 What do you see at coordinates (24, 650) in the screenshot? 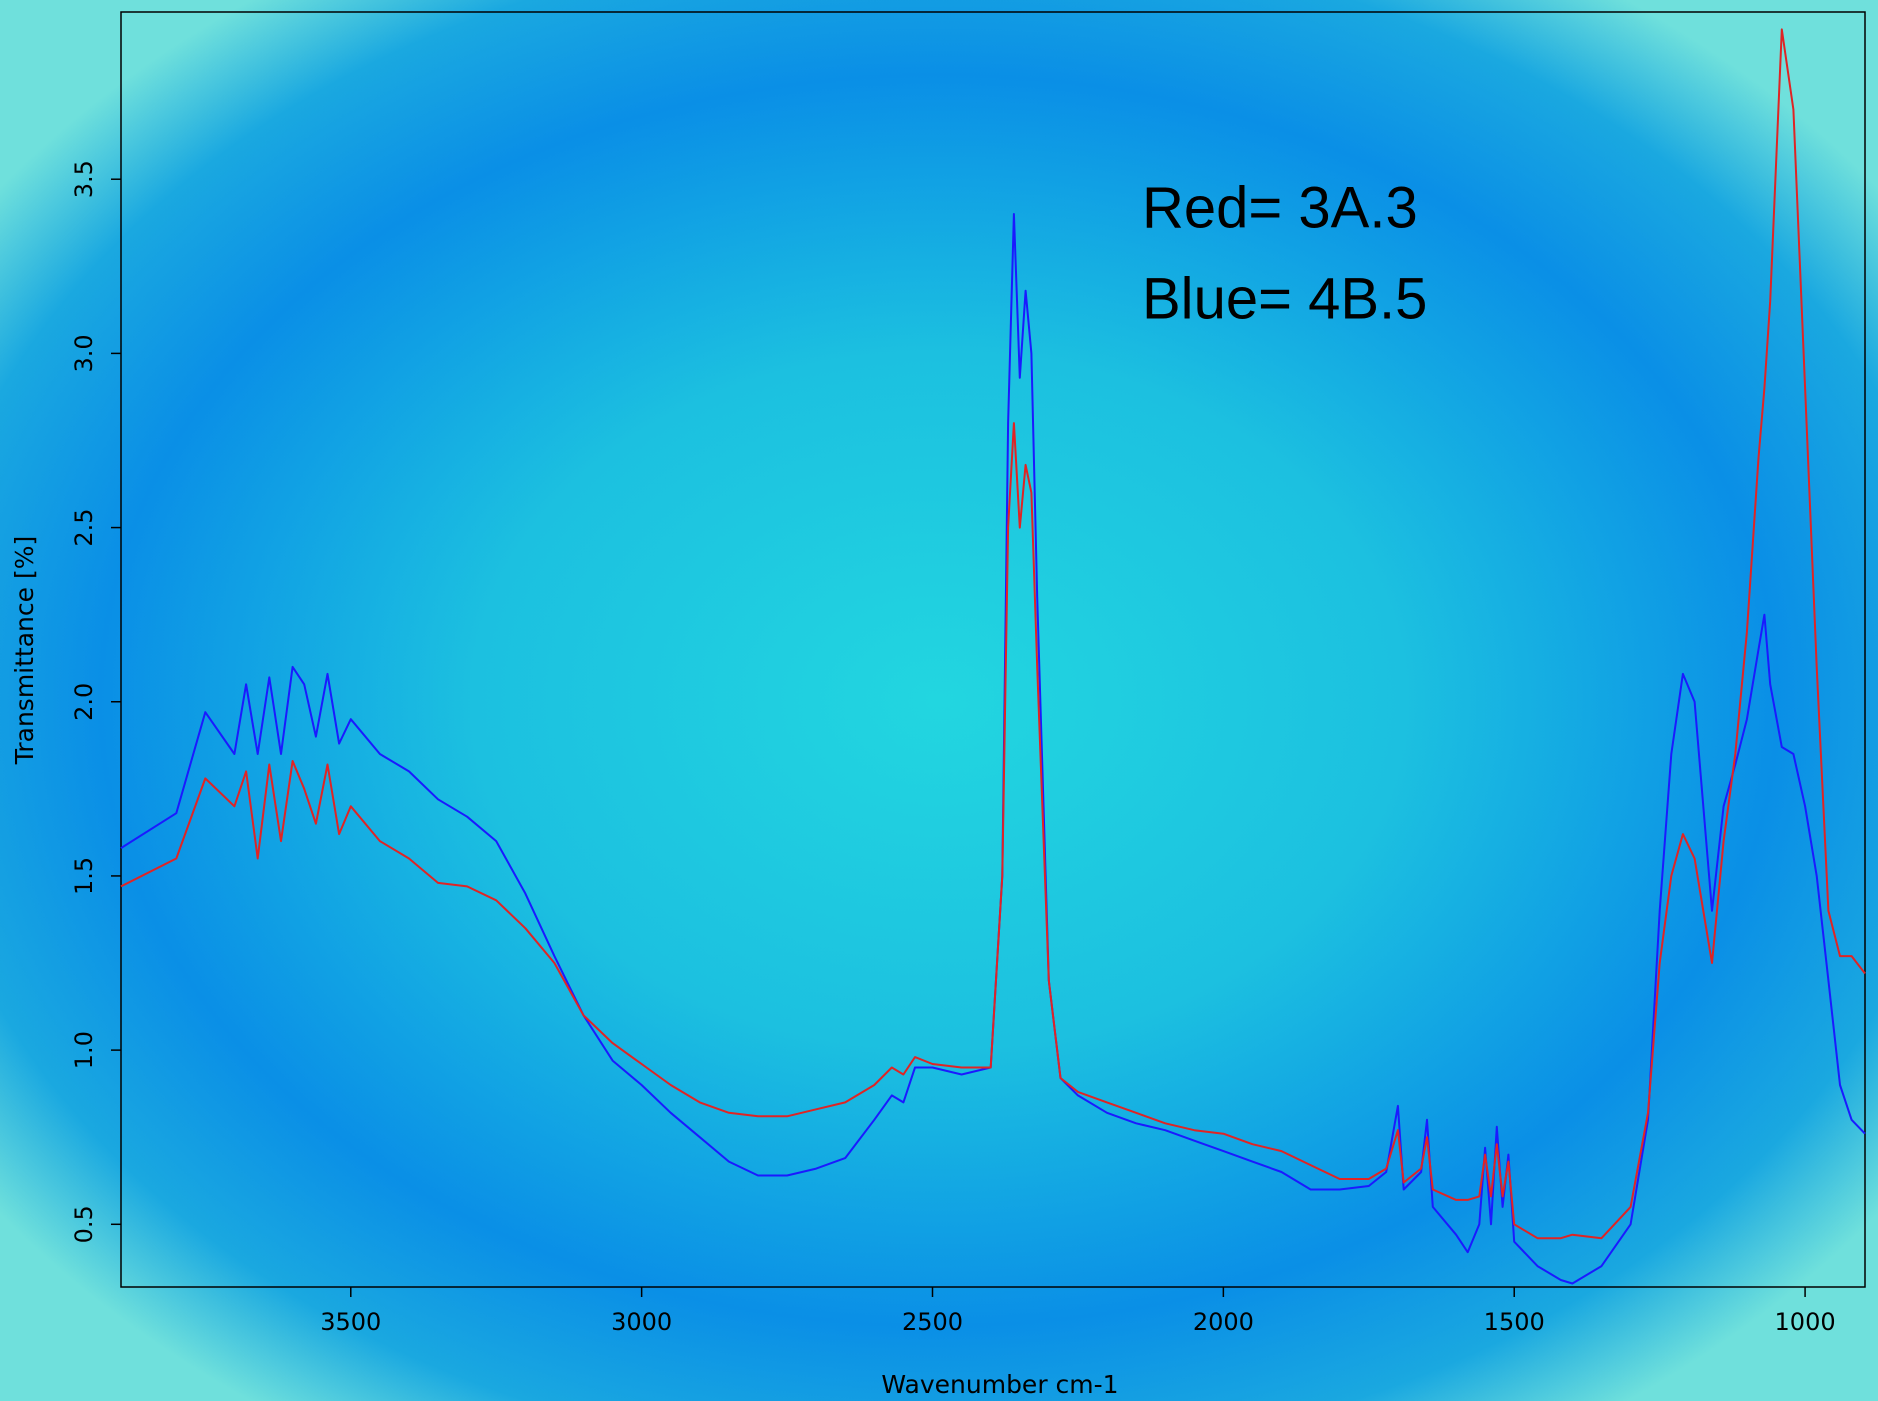
I see `y-axis-label: Transmittance [%]` at bounding box center [24, 650].